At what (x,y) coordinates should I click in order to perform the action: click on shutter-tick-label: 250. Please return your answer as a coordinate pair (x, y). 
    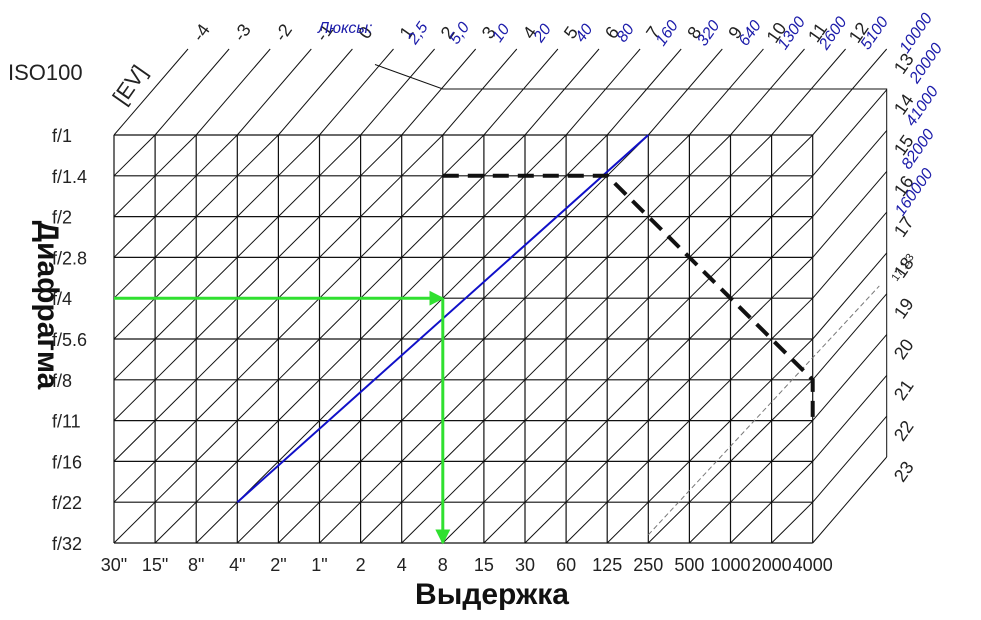
    Looking at the image, I should click on (648, 565).